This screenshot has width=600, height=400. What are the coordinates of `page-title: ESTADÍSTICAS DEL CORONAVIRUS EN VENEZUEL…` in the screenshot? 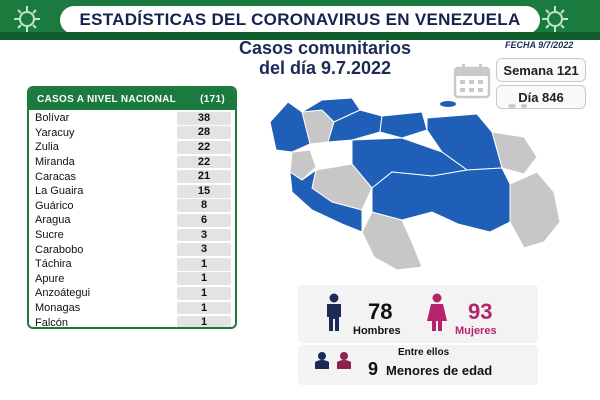 It's located at (300, 20).